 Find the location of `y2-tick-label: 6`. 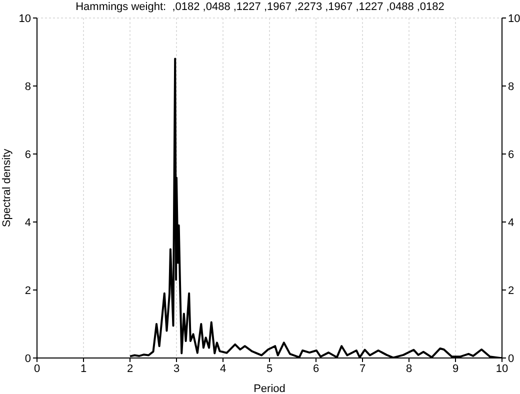

y2-tick-label: 6 is located at coordinates (511, 154).